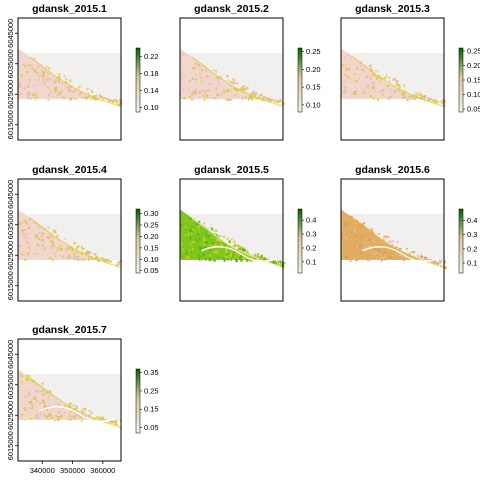 The image size is (480, 480). Describe the element at coordinates (138, 241) in the screenshot. I see `legend-colorbar` at that location.